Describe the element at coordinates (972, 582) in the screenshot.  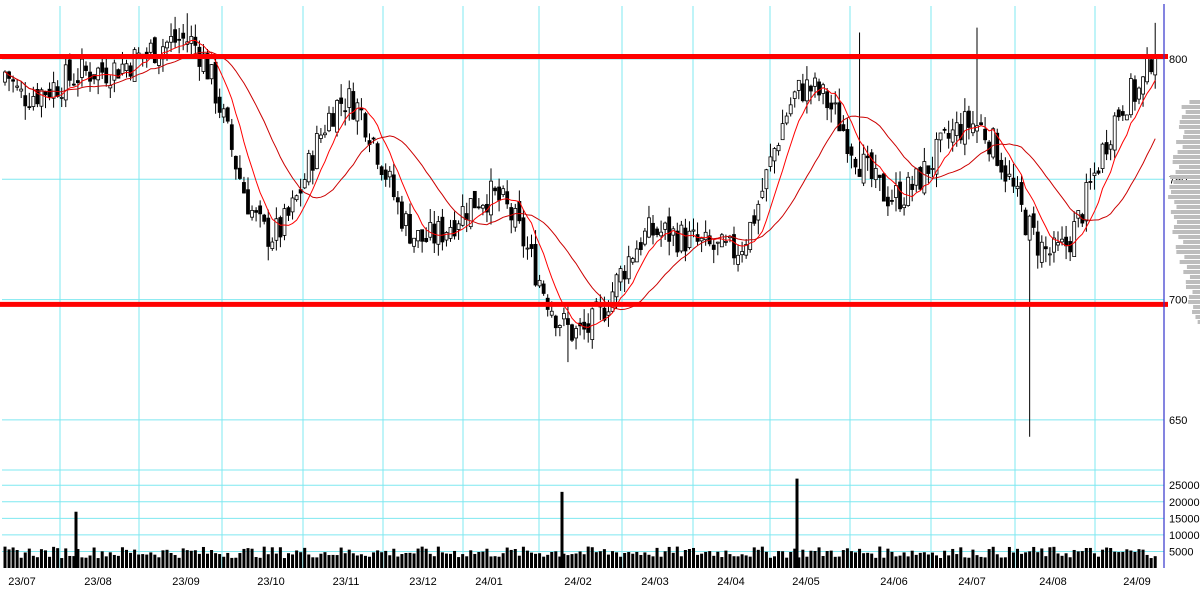
I see `x-tick-label: 24/07` at that location.